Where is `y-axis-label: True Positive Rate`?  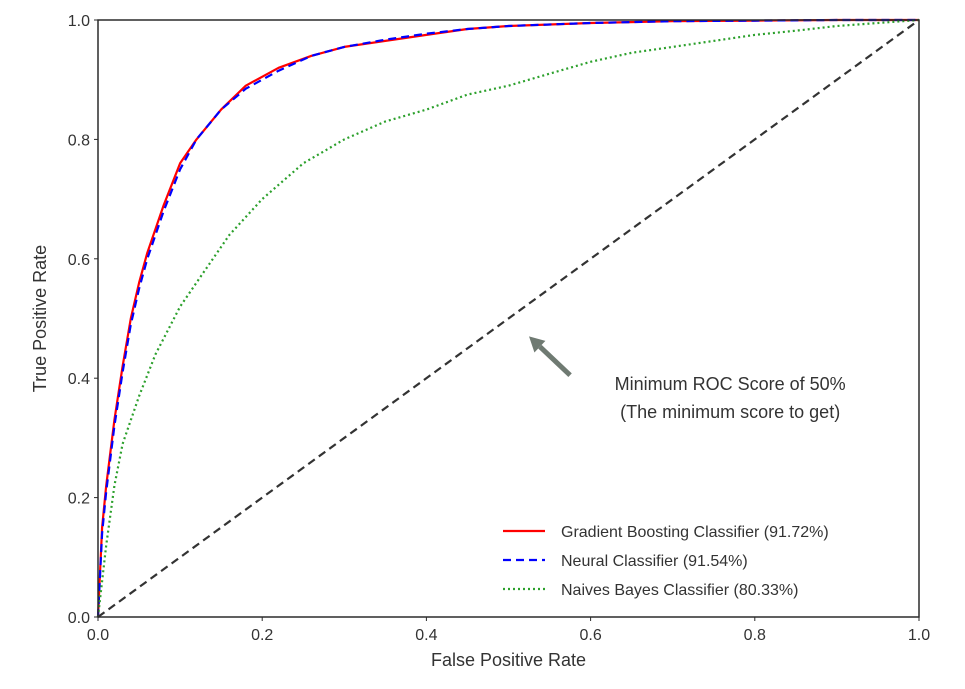
y-axis-label: True Positive Rate is located at coordinates (40, 318).